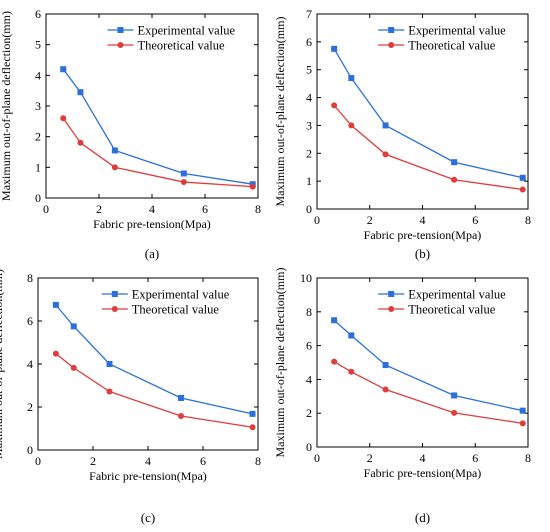 This screenshot has height=532, width=550. What do you see at coordinates (148, 517) in the screenshot?
I see `panel-label: (c)` at bounding box center [148, 517].